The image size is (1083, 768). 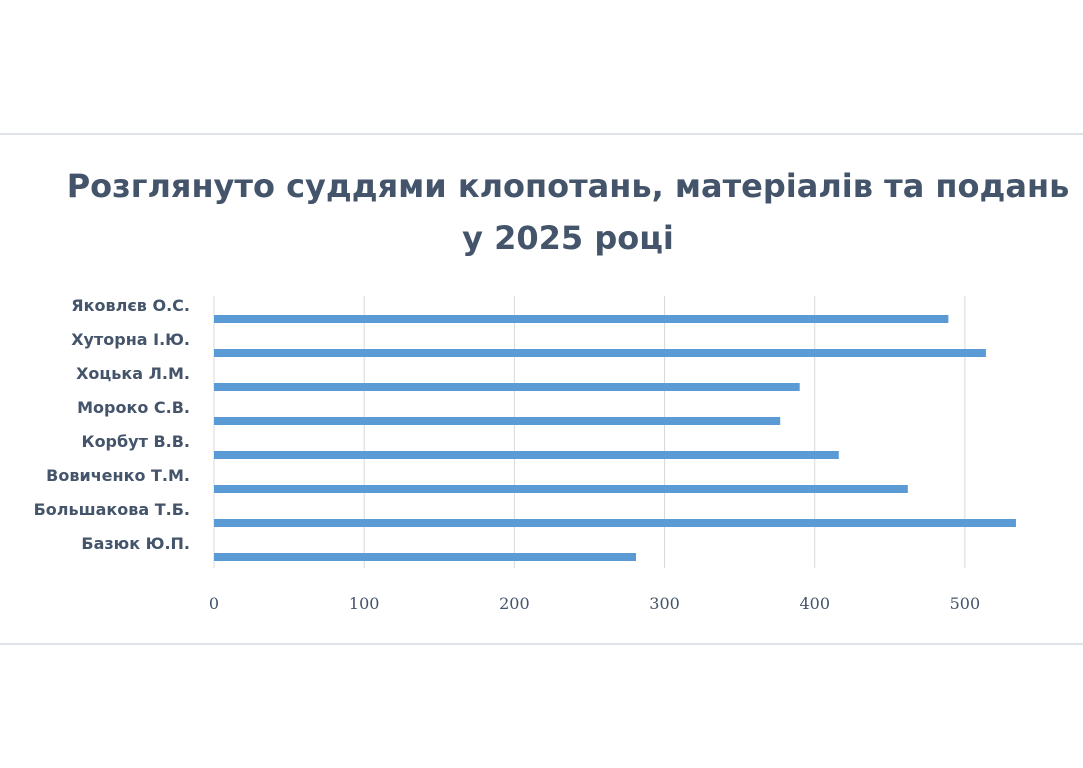 I want to click on category-label: Хуторна І.Ю., so click(x=130, y=339).